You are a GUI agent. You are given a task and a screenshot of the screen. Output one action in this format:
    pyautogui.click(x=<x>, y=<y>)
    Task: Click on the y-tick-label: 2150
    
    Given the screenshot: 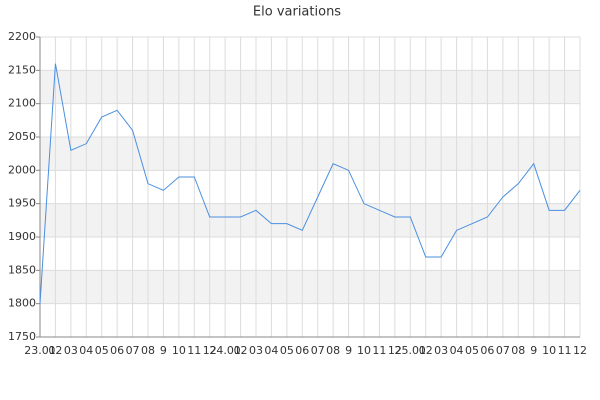 What is the action you would take?
    pyautogui.click(x=22, y=69)
    